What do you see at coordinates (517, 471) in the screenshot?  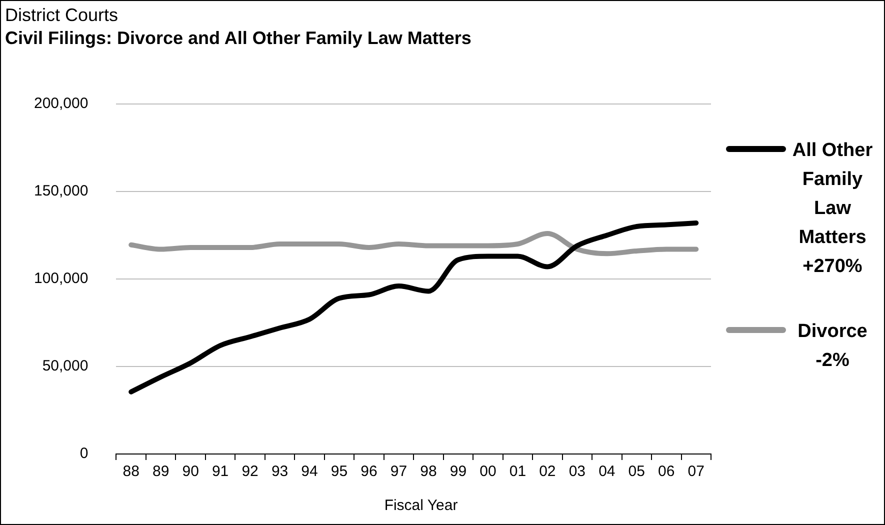 I see `x-tick-label: 01` at bounding box center [517, 471].